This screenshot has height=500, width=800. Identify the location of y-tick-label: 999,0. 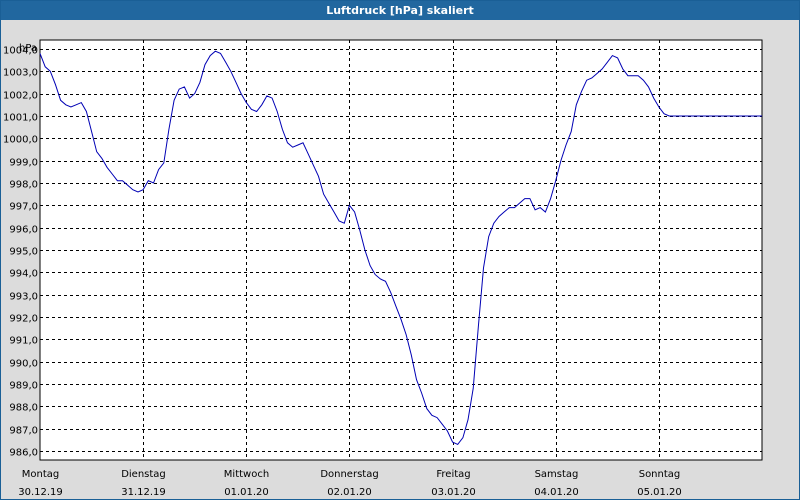
(23, 163).